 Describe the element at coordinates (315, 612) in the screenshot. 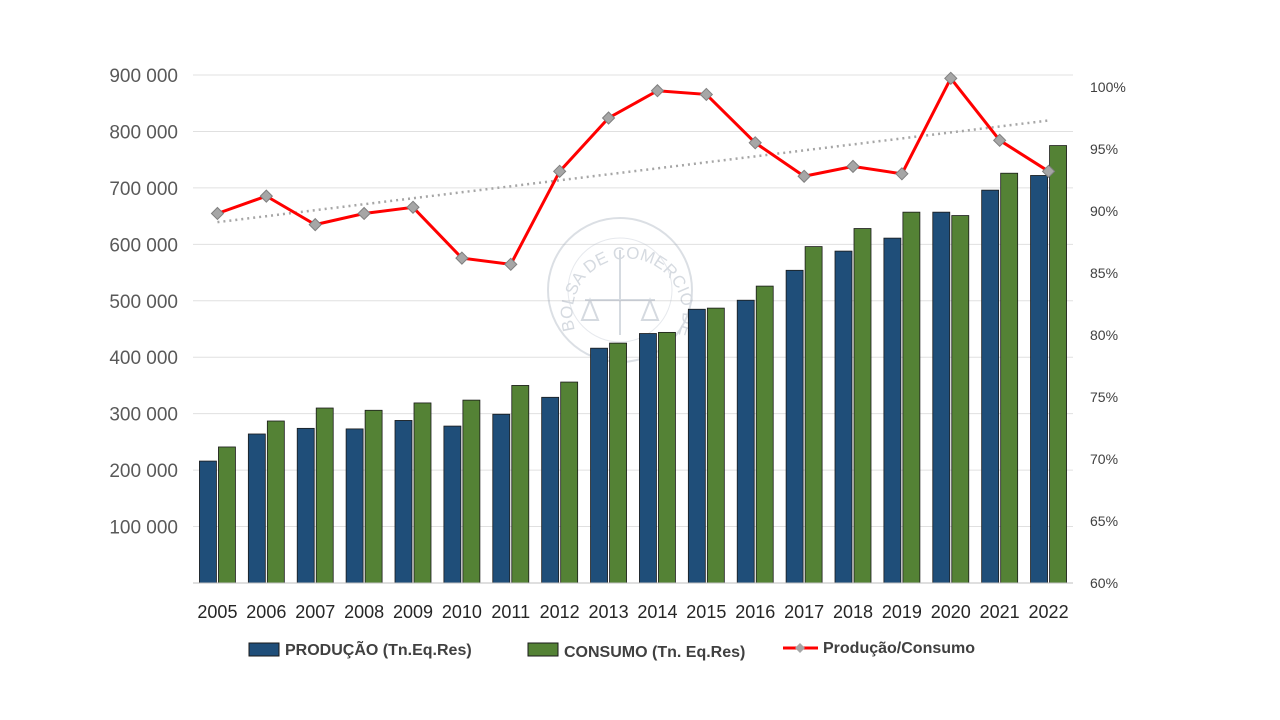

I see `x-tick-label: 2007` at that location.